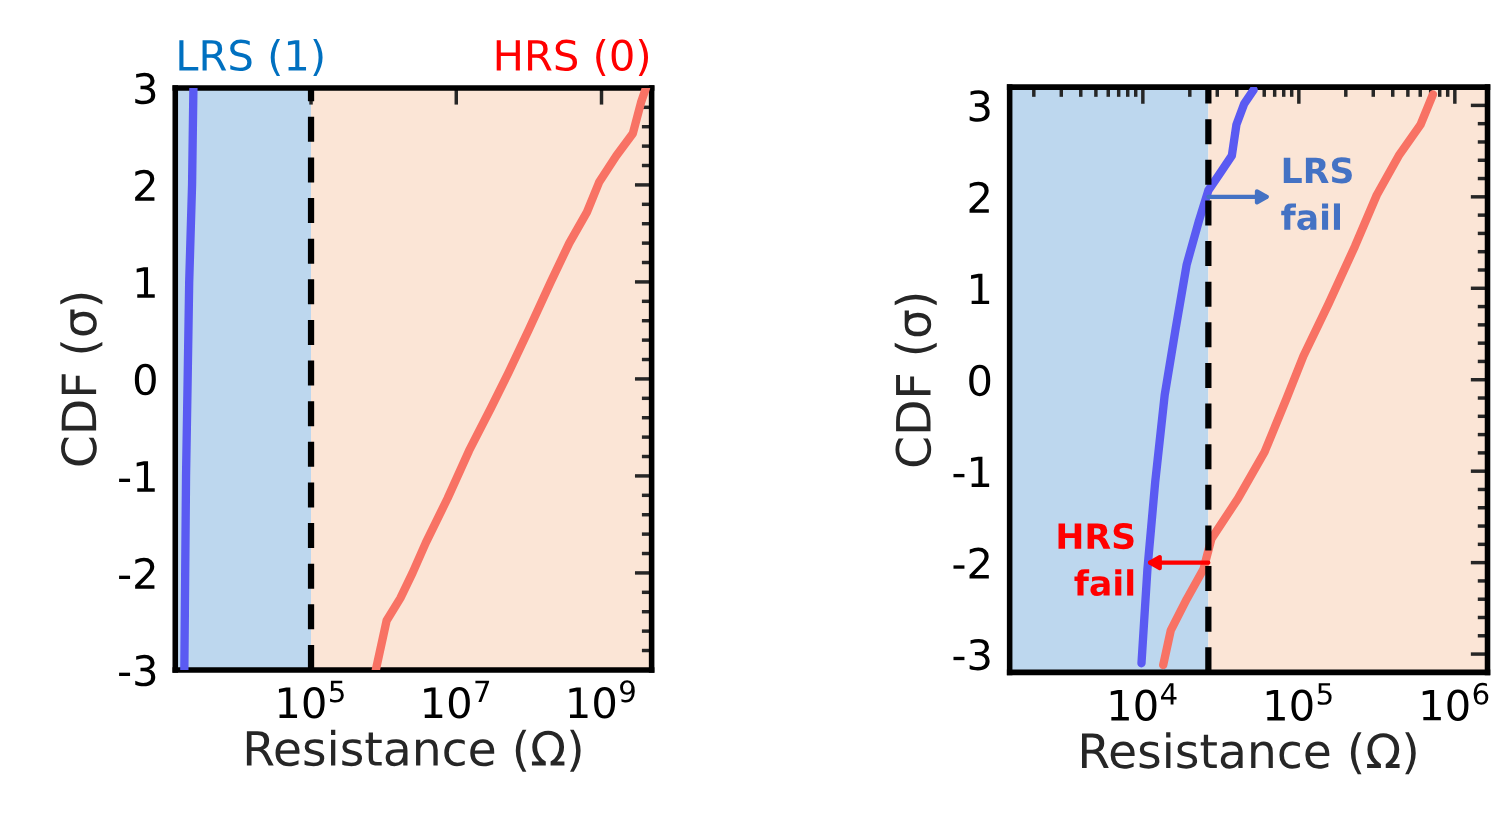 Image resolution: width=1498 pixels, height=814 pixels. What do you see at coordinates (1455, 701) in the screenshot?
I see `x-tick-label: 10$^{6}$` at bounding box center [1455, 701].